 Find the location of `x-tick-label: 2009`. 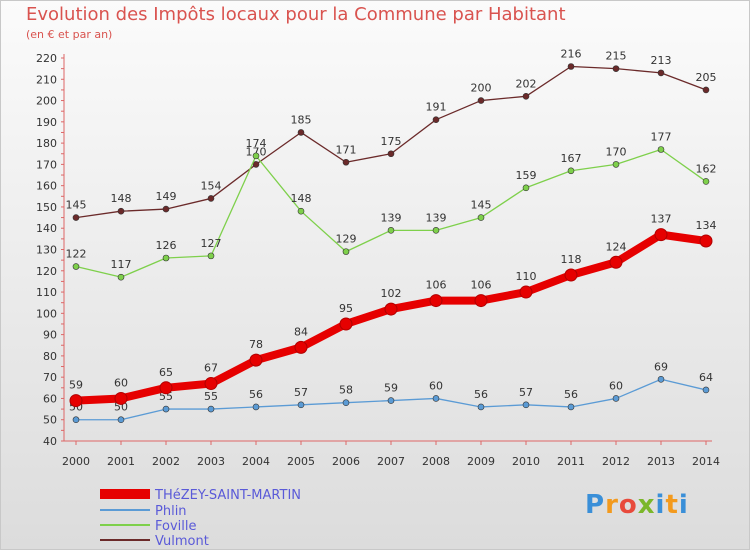

x-tick-label: 2009 is located at coordinates (481, 461).